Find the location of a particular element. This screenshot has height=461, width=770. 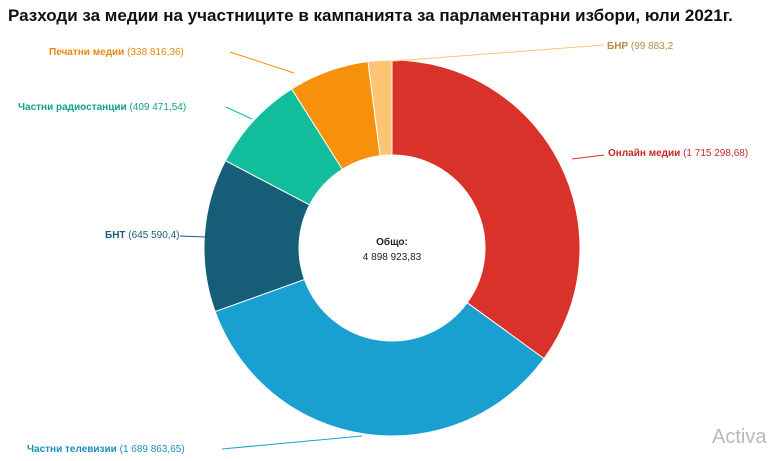

slice-label-3: Частни радиостанции (409 471,54) is located at coordinates (102, 107).